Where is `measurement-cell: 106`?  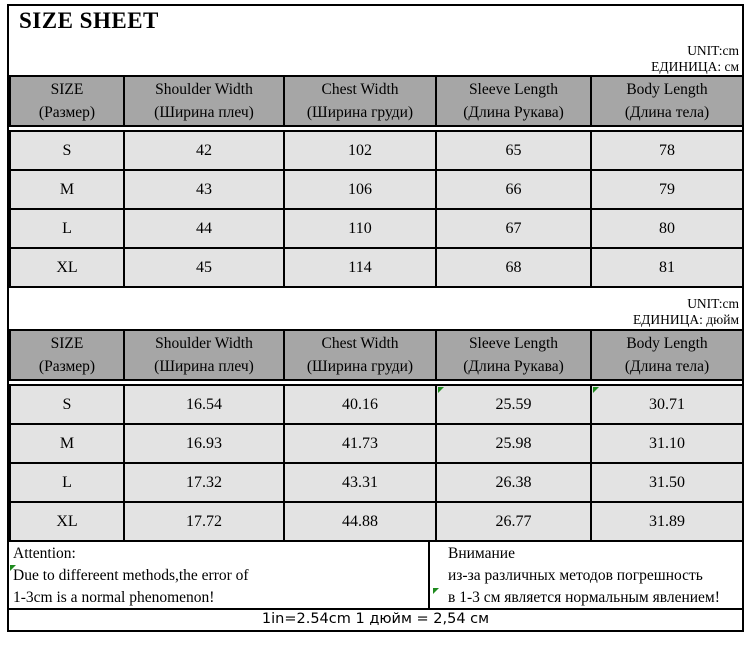 measurement-cell: 106 is located at coordinates (360, 189).